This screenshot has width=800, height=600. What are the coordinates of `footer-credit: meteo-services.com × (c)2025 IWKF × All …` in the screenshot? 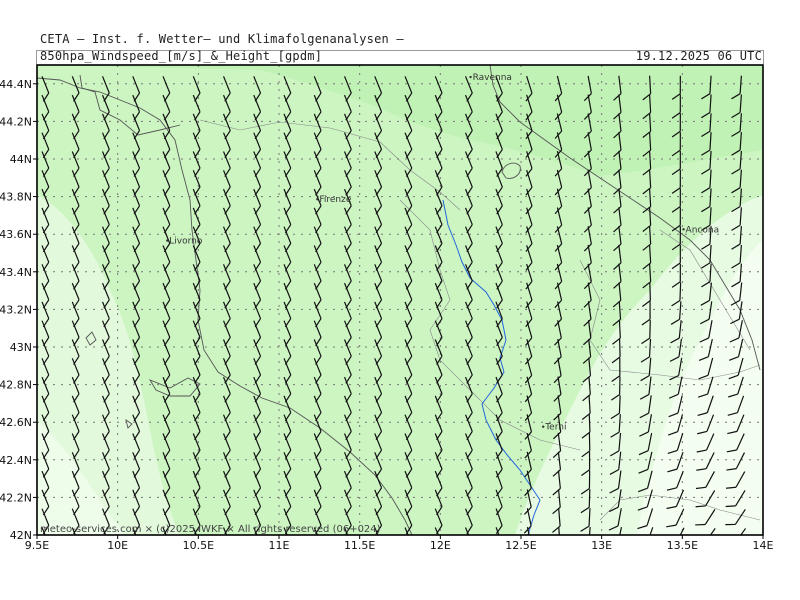 It's located at (210, 529).